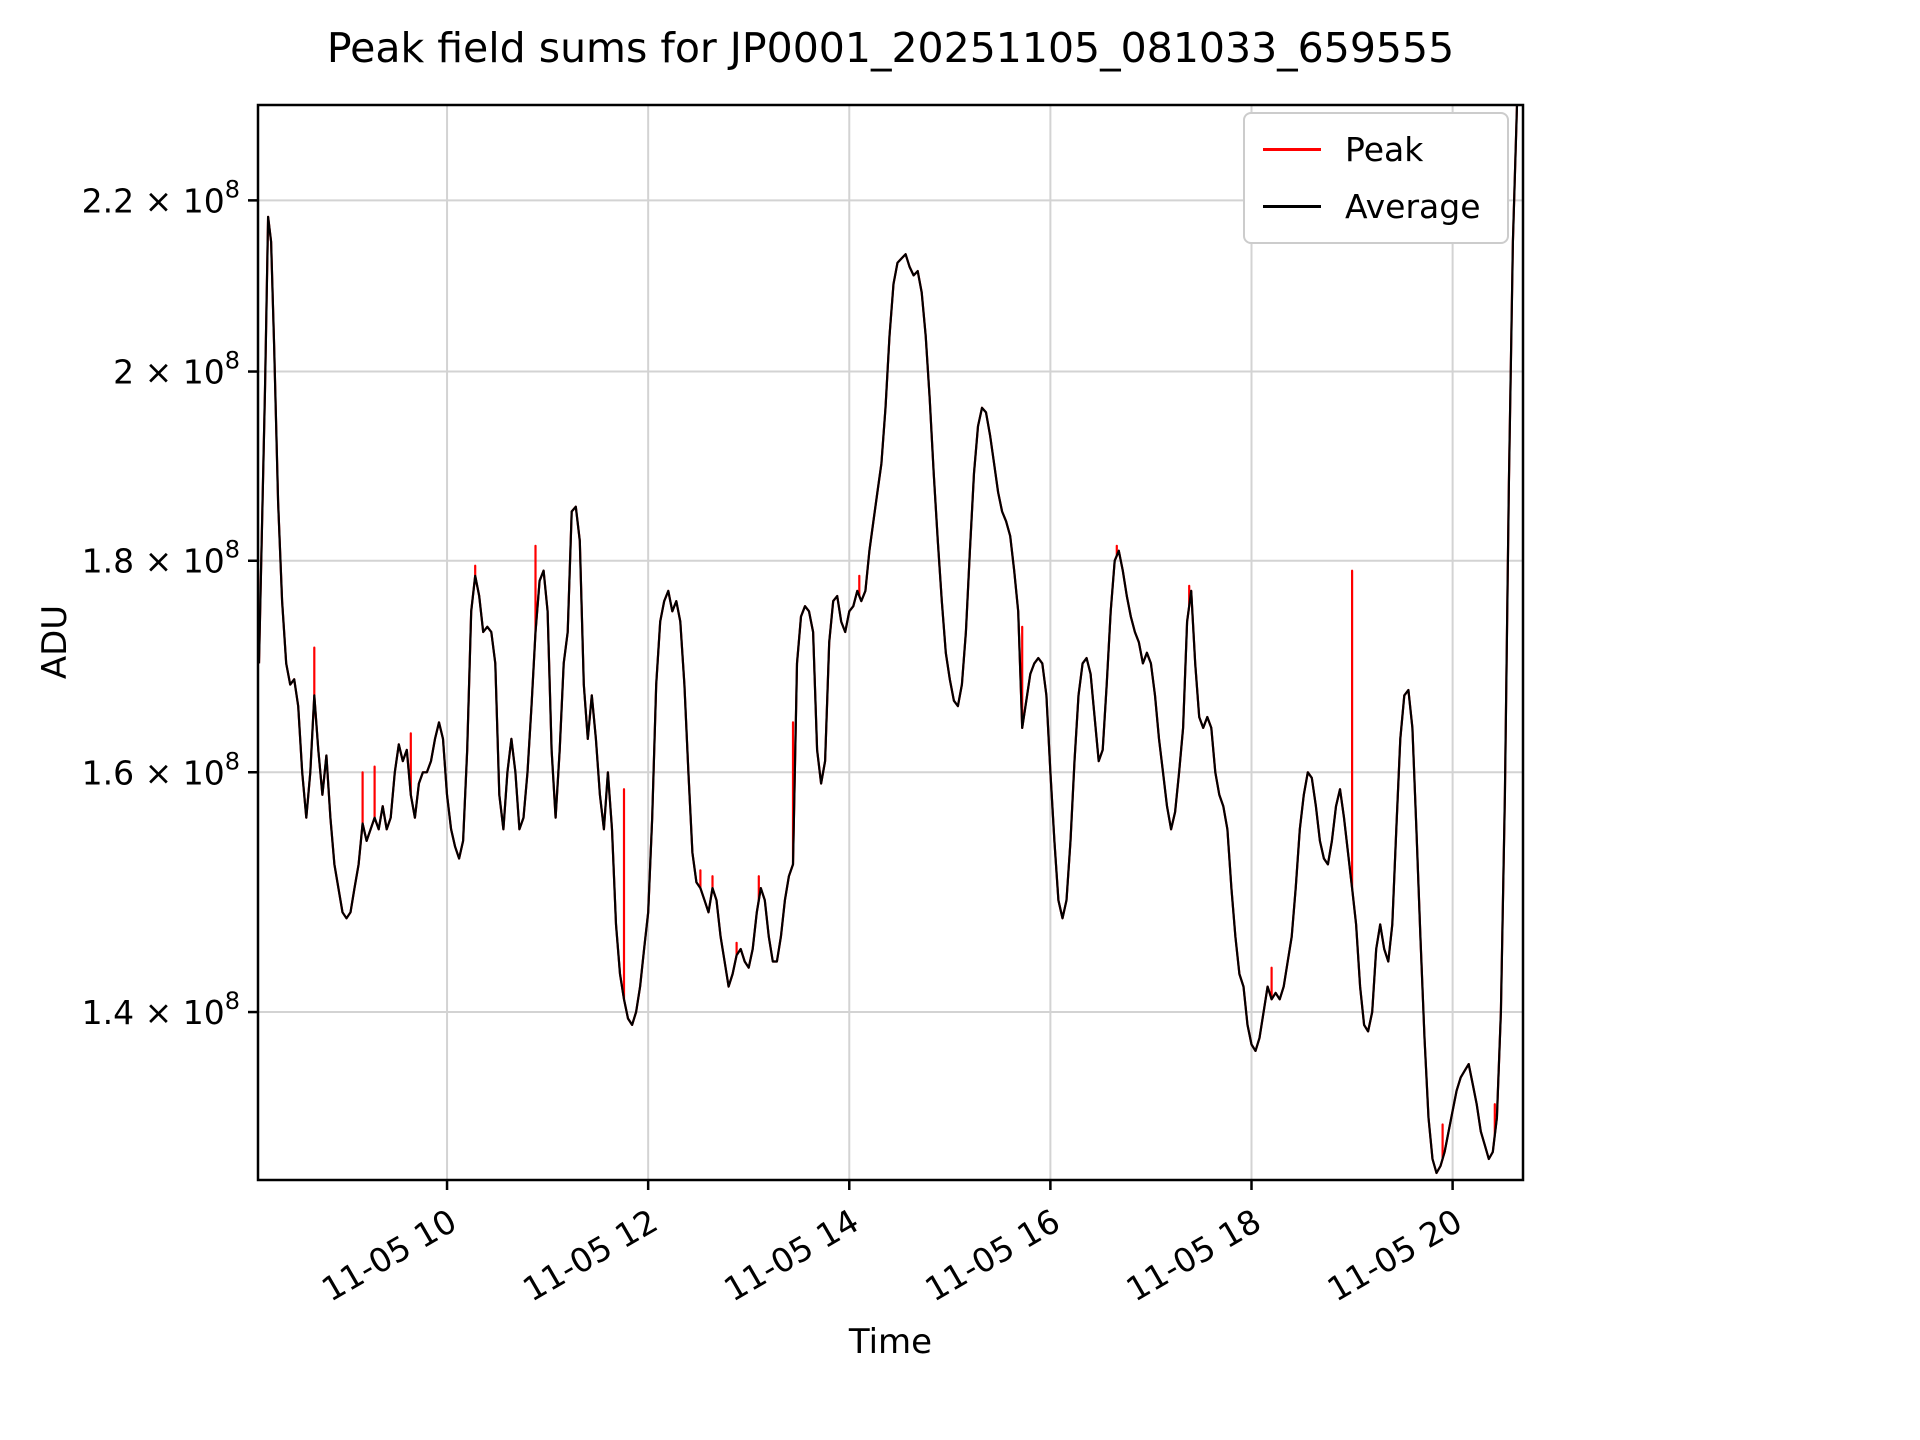 The height and width of the screenshot is (1440, 1920). What do you see at coordinates (1384, 149) in the screenshot?
I see `legend-label-peak: Peak` at bounding box center [1384, 149].